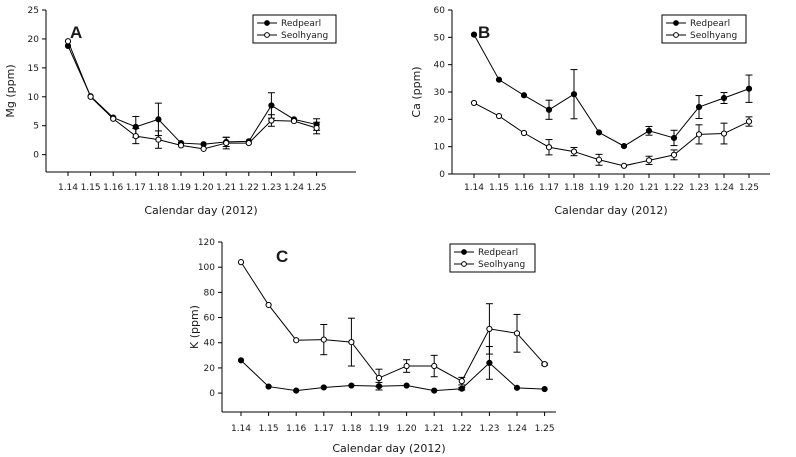  I want to click on panel-label: B, so click(484, 32).